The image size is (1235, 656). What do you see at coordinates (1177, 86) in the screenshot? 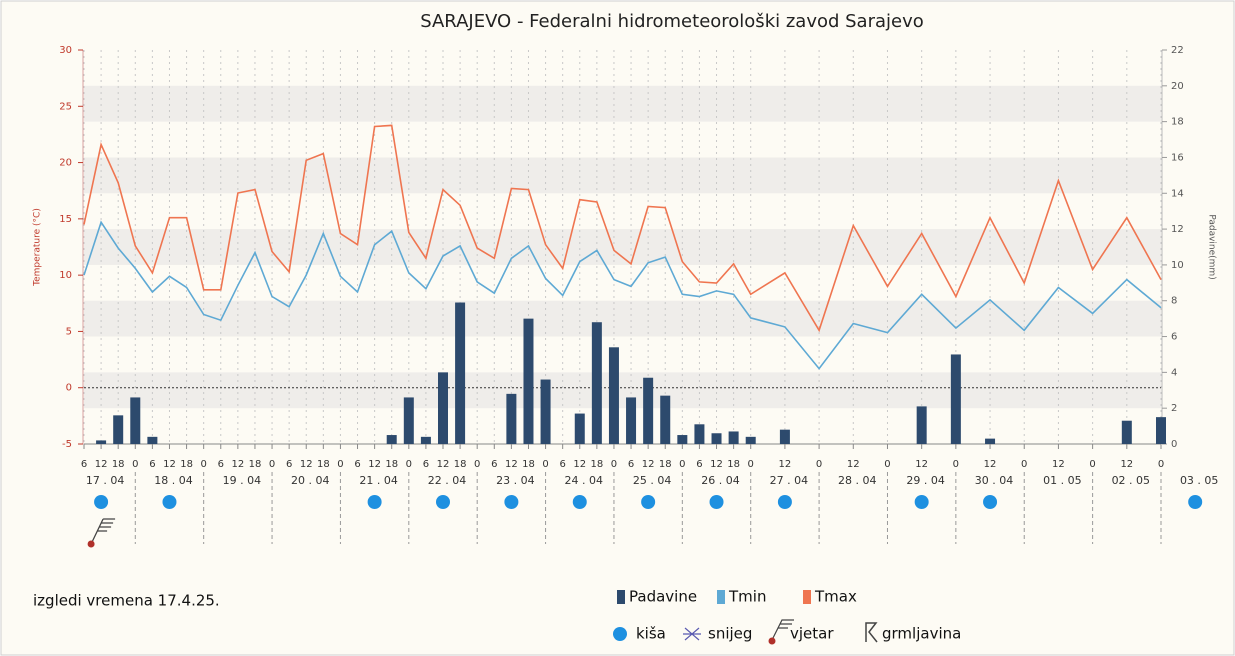
I see `y2-tick-label: 20` at bounding box center [1177, 86].